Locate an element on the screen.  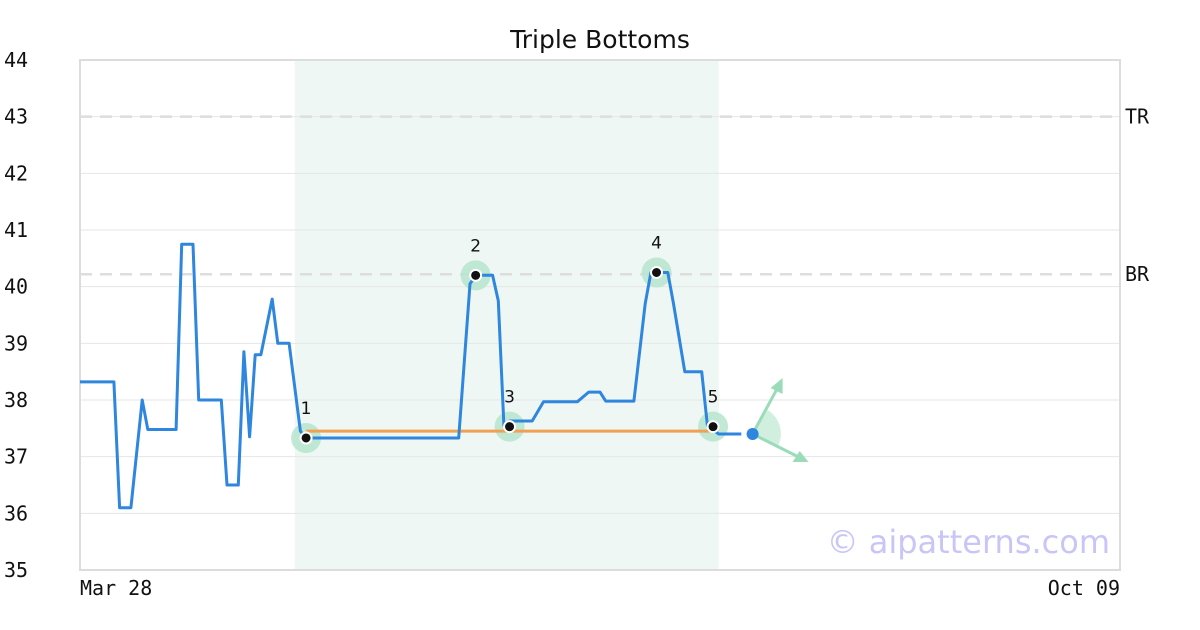
level-label: BR is located at coordinates (1137, 274).